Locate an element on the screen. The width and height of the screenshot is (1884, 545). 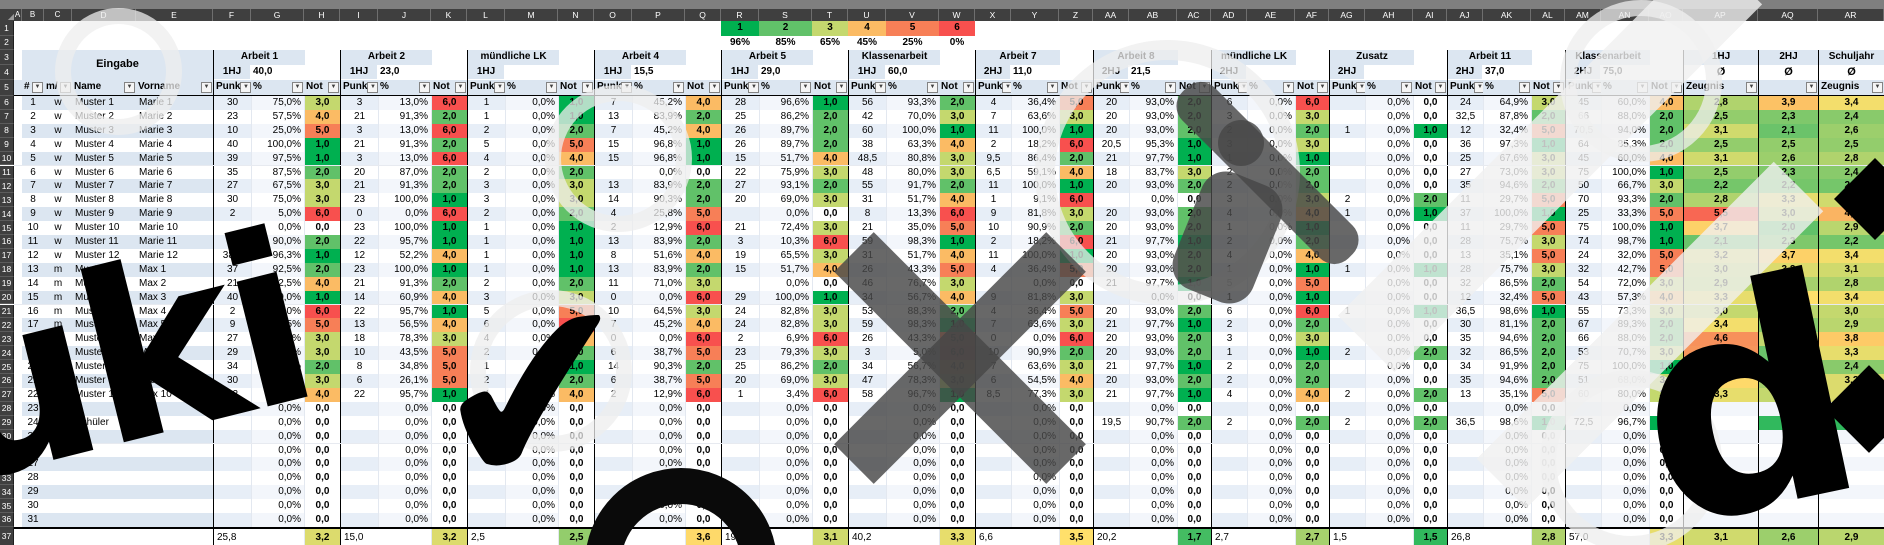
points-cell: 8 is located at coordinates (867, 214).